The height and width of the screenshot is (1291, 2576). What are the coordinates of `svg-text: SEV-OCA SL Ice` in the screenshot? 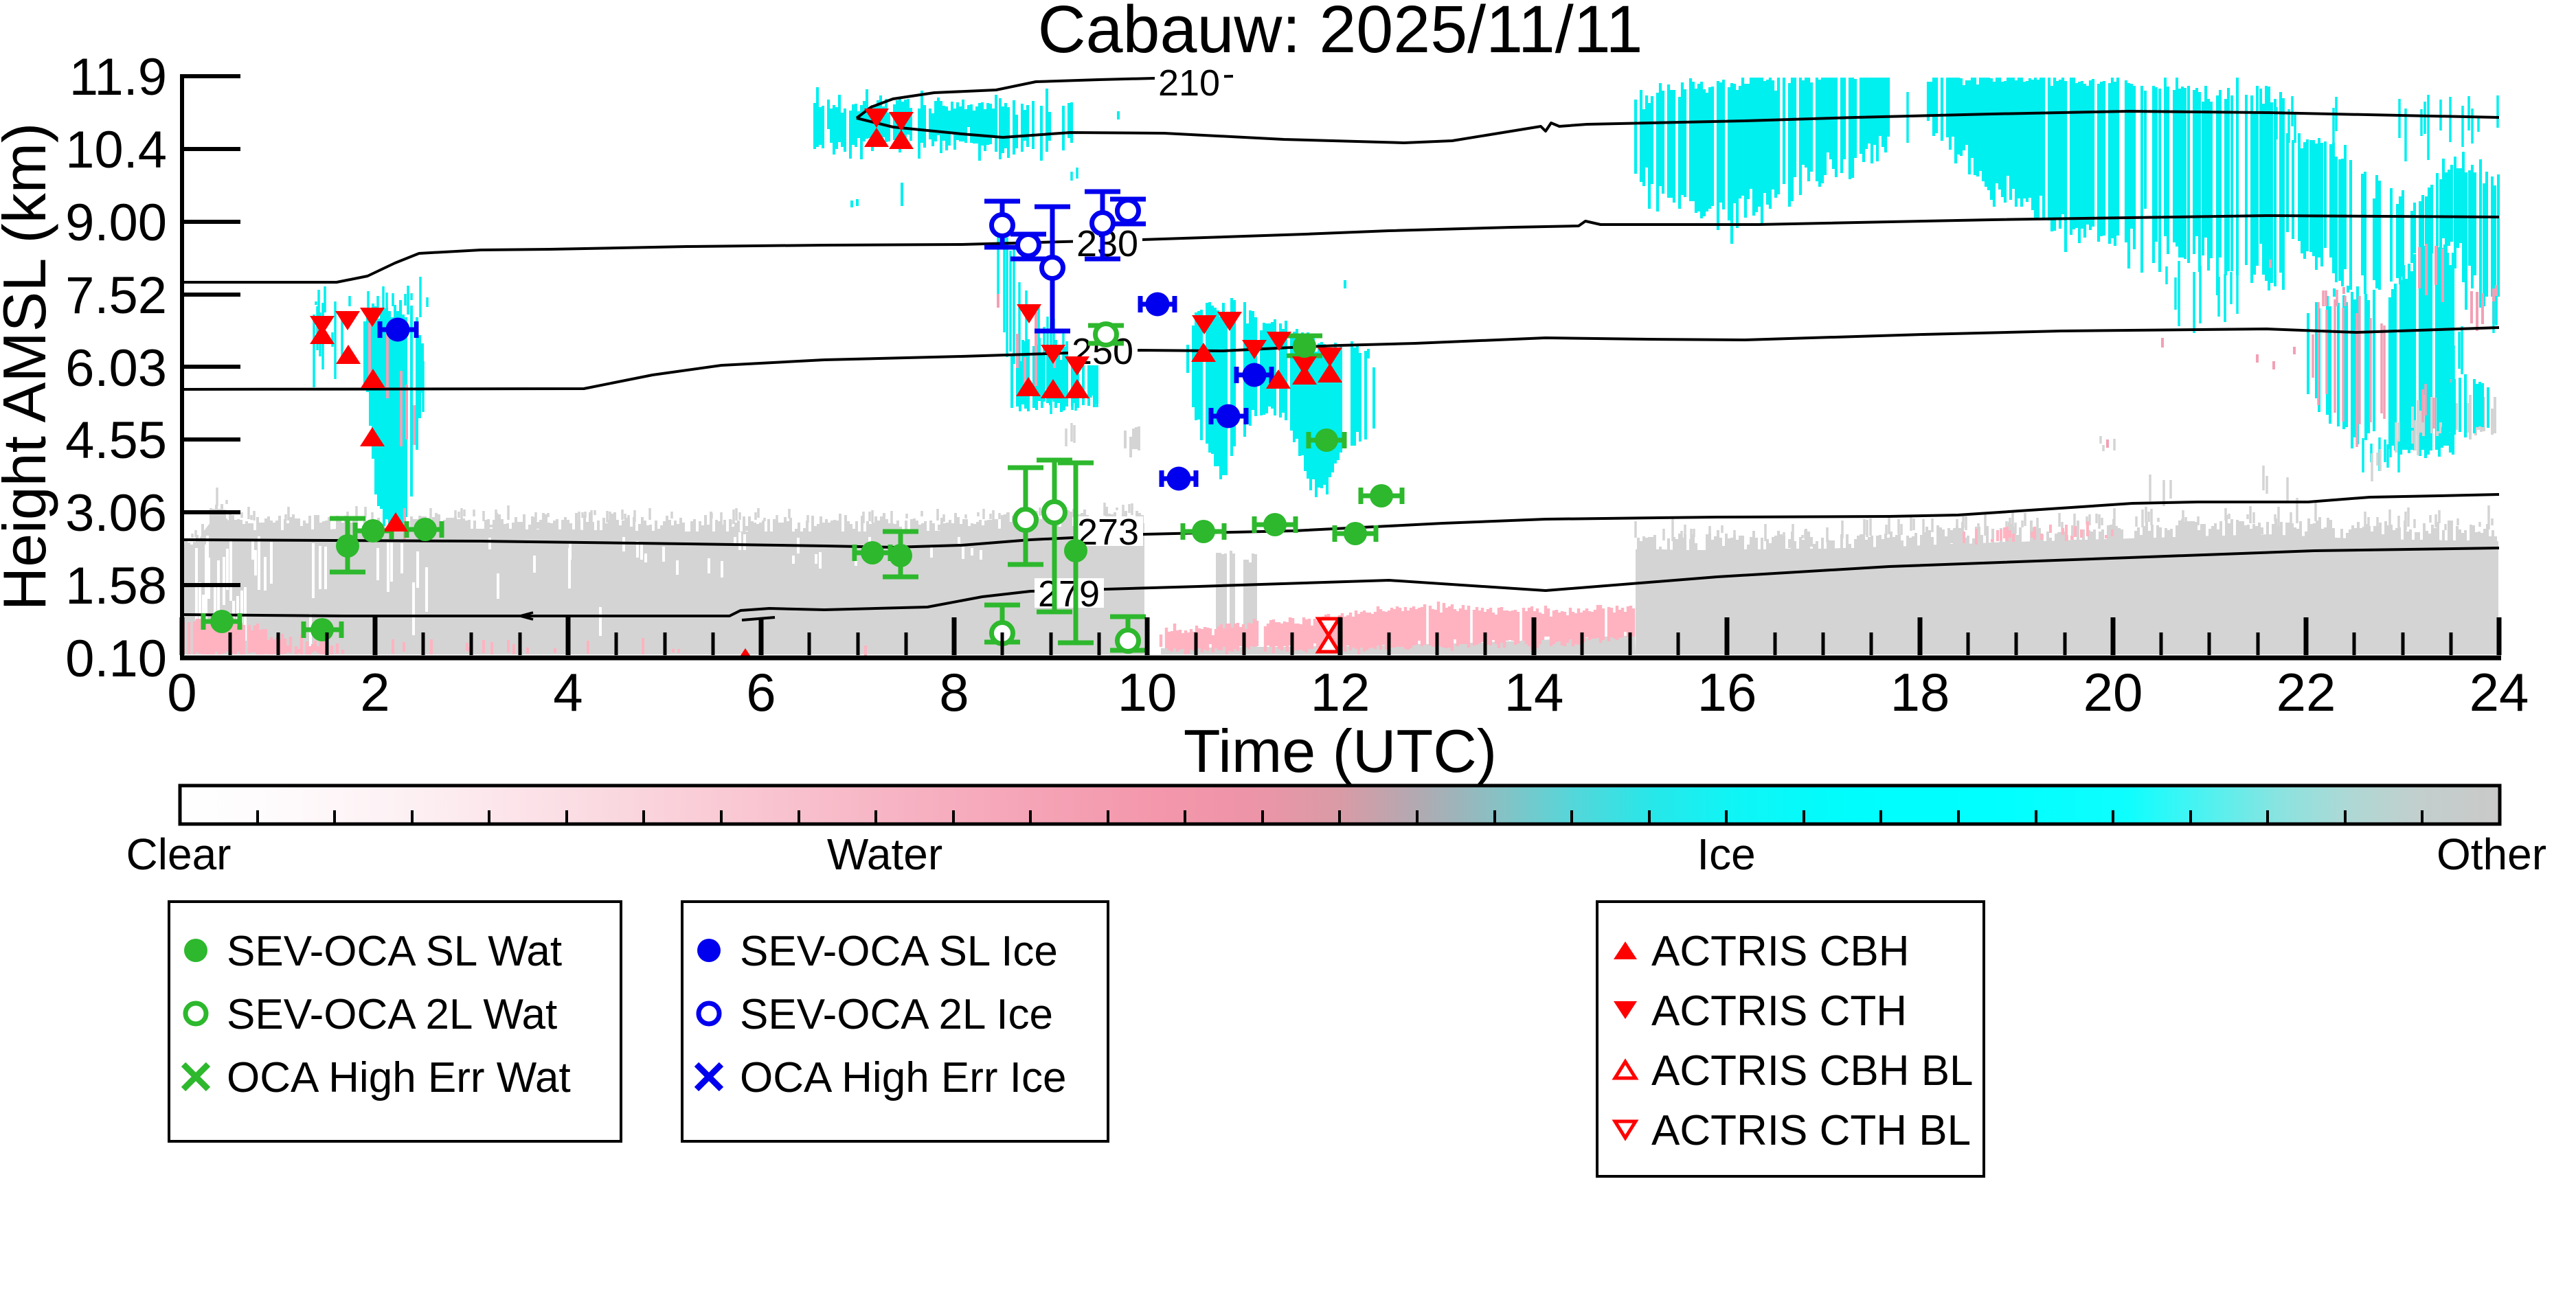 It's located at (899, 952).